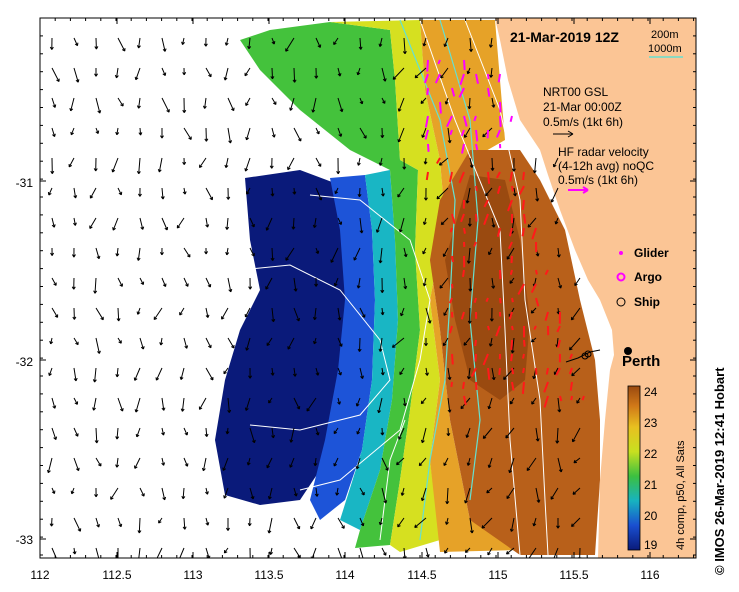  What do you see at coordinates (192, 575) in the screenshot?
I see `x-tick-label: 113` at bounding box center [192, 575].